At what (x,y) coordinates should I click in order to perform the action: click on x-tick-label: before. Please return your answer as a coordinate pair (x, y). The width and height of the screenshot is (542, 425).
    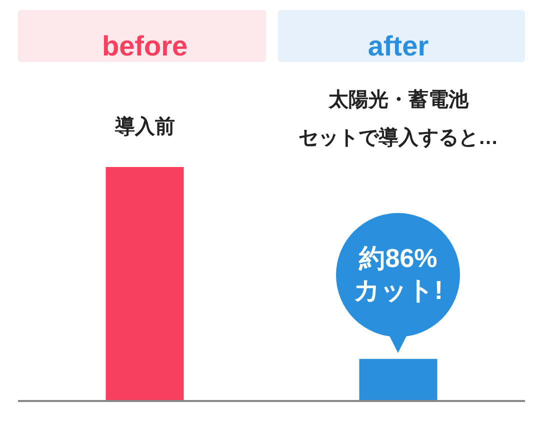
    Looking at the image, I should click on (145, 46).